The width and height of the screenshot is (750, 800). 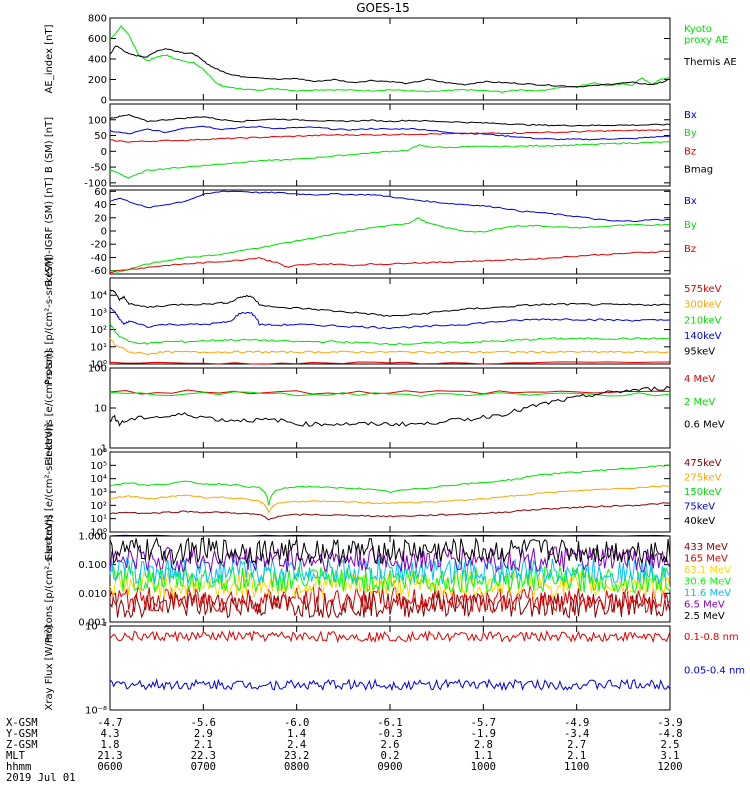 What do you see at coordinates (704, 604) in the screenshot?
I see `legend-label: 6.5 MeV` at bounding box center [704, 604].